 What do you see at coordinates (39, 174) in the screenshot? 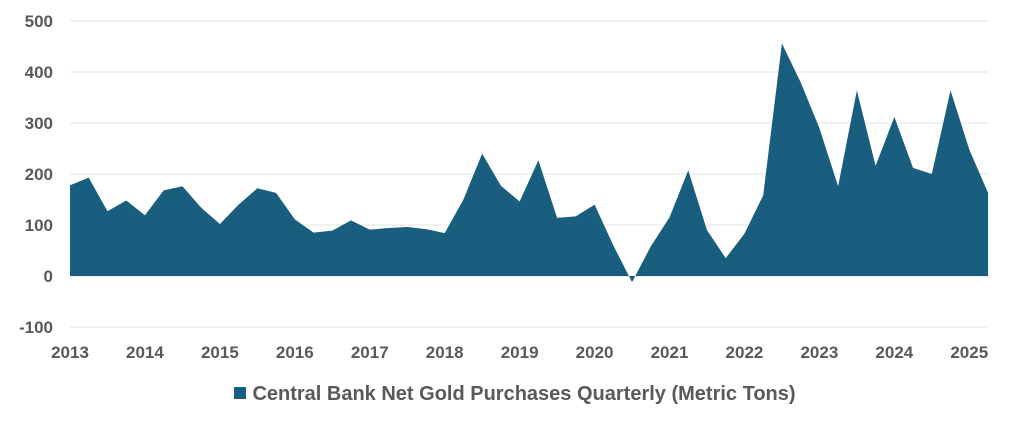
I see `y-tick-label: 200` at bounding box center [39, 174].